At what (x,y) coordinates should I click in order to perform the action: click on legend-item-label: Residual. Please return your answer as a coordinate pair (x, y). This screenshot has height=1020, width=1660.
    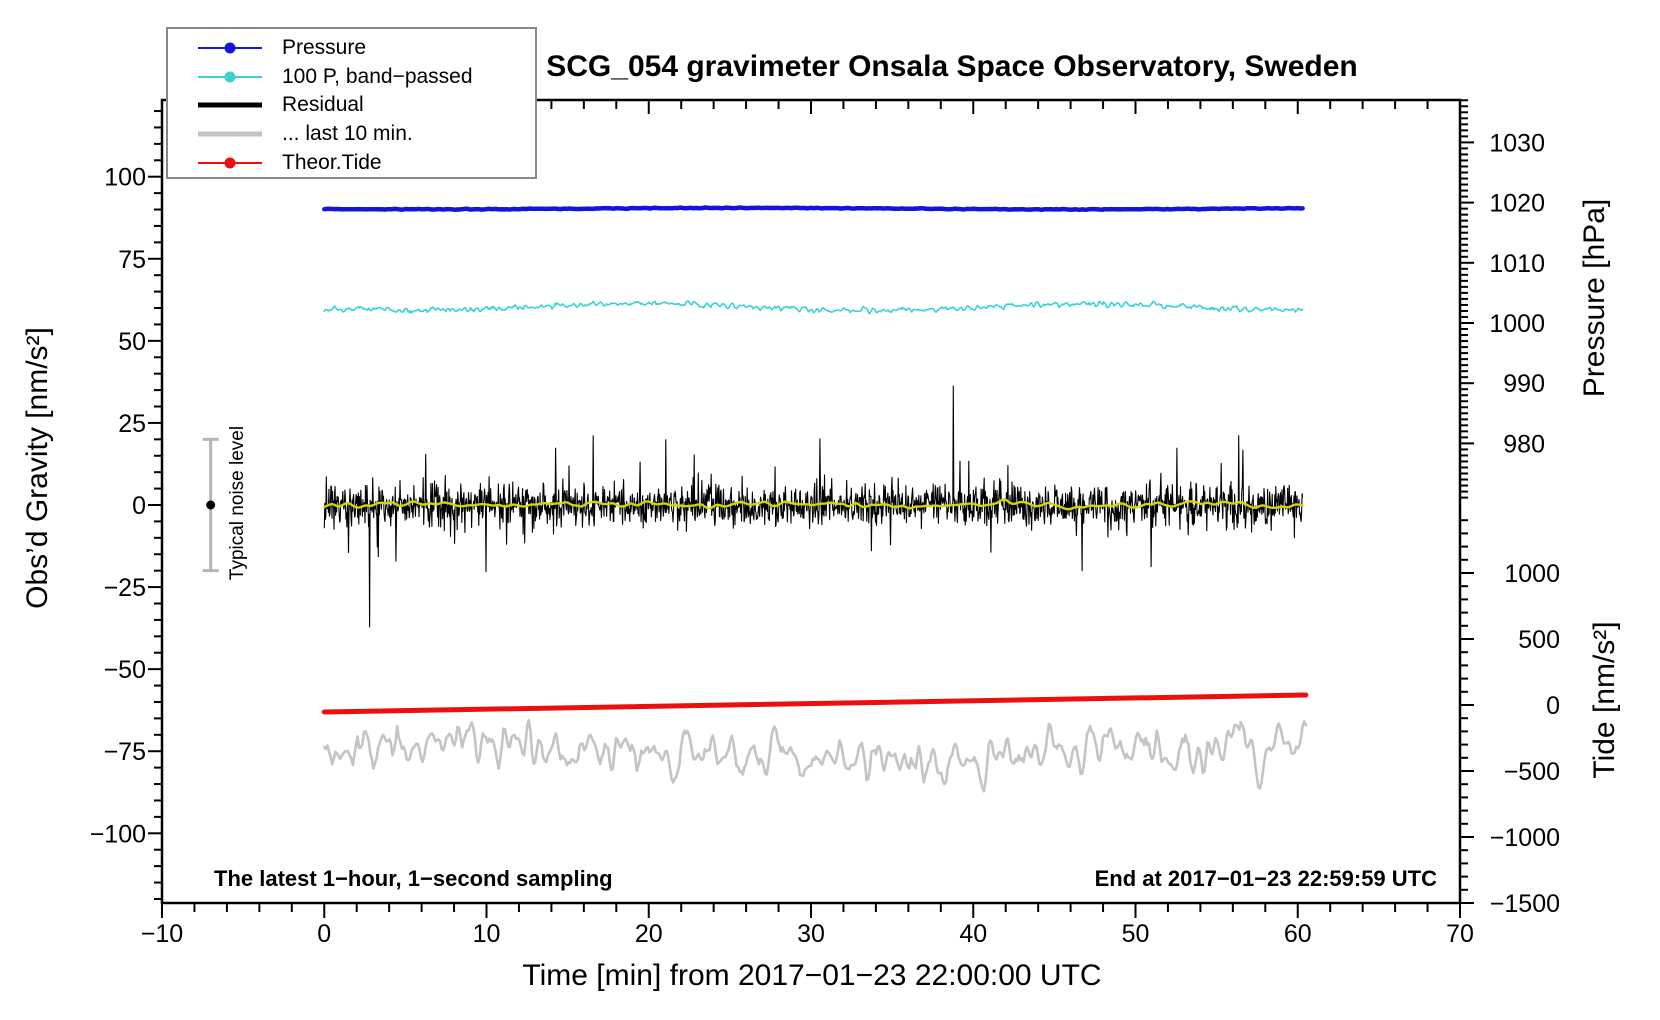
    Looking at the image, I should click on (323, 105).